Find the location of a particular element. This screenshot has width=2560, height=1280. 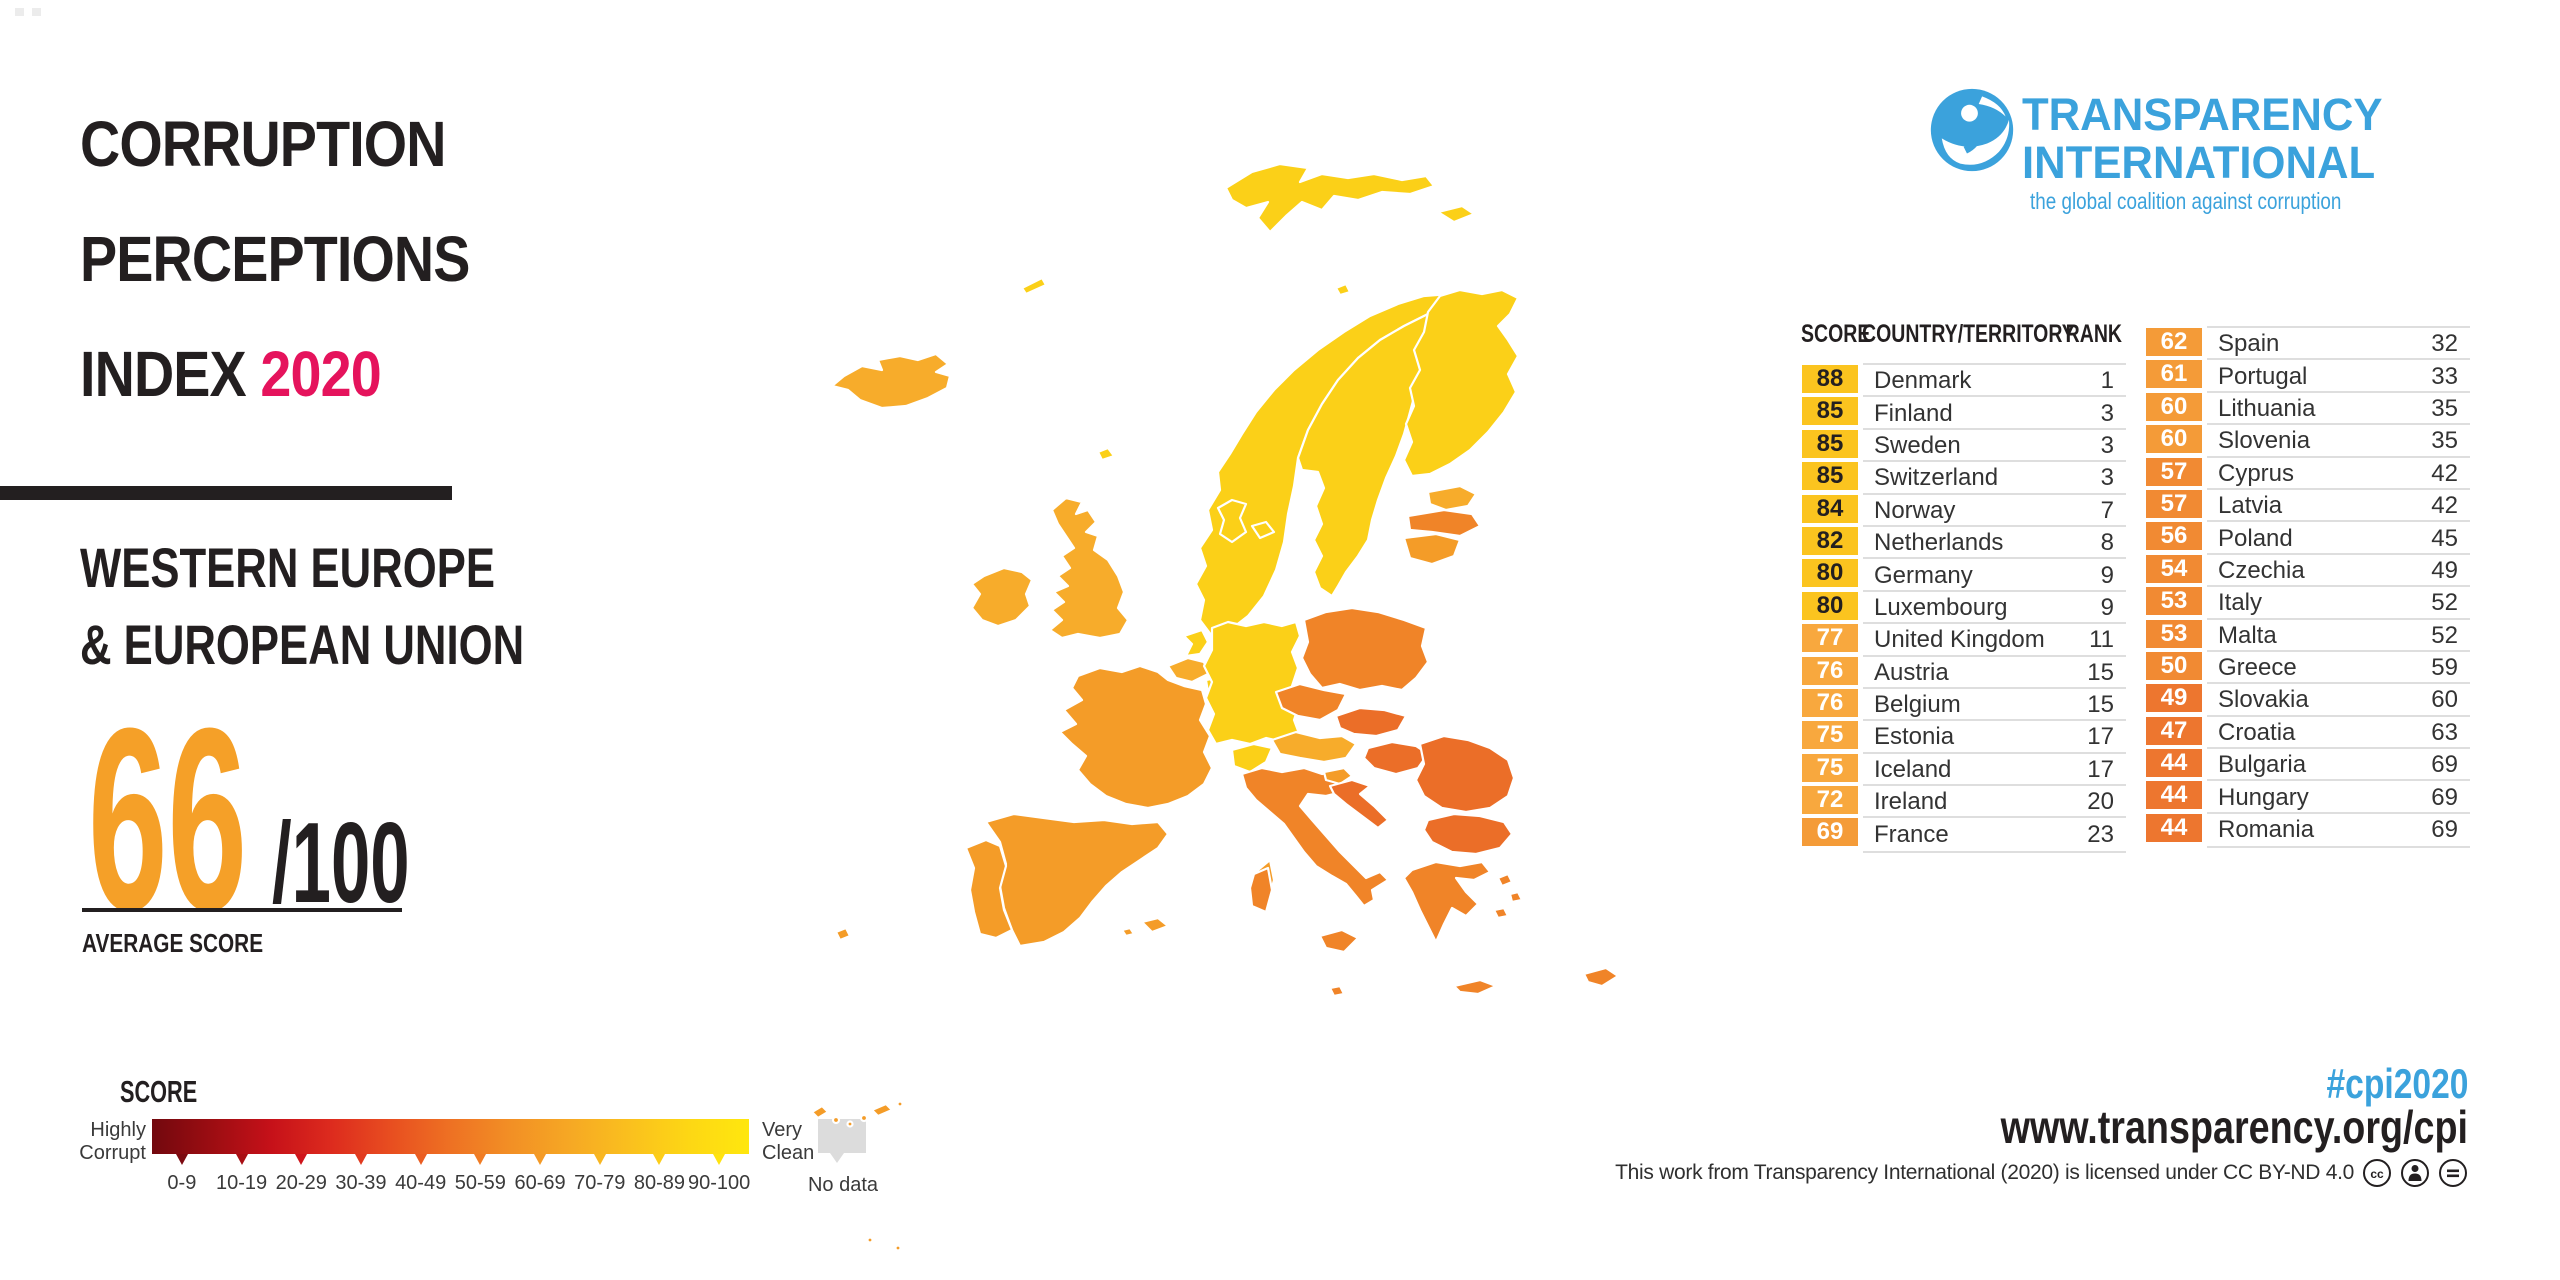

legend-very-clean-label: Very Clean is located at coordinates (788, 1141).